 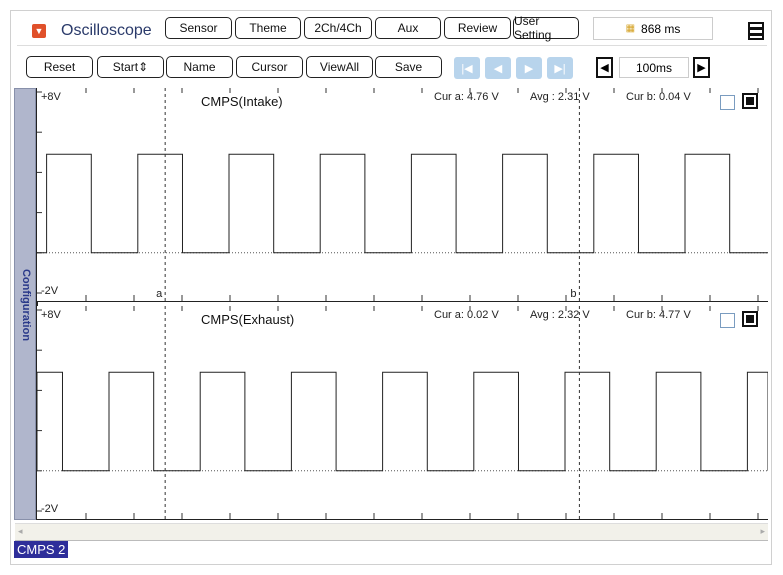 I want to click on cursor-b-value: Cur b: 0.04 V, so click(x=658, y=97).